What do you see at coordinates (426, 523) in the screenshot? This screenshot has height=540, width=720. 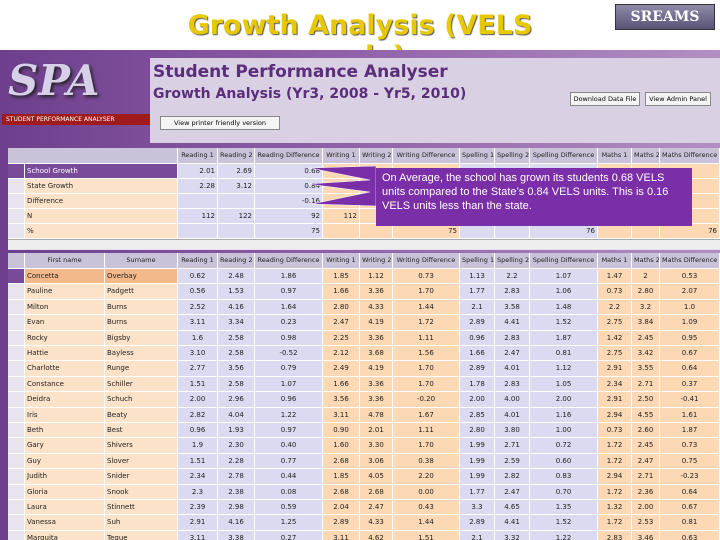 I see `table-cell: 1.44` at bounding box center [426, 523].